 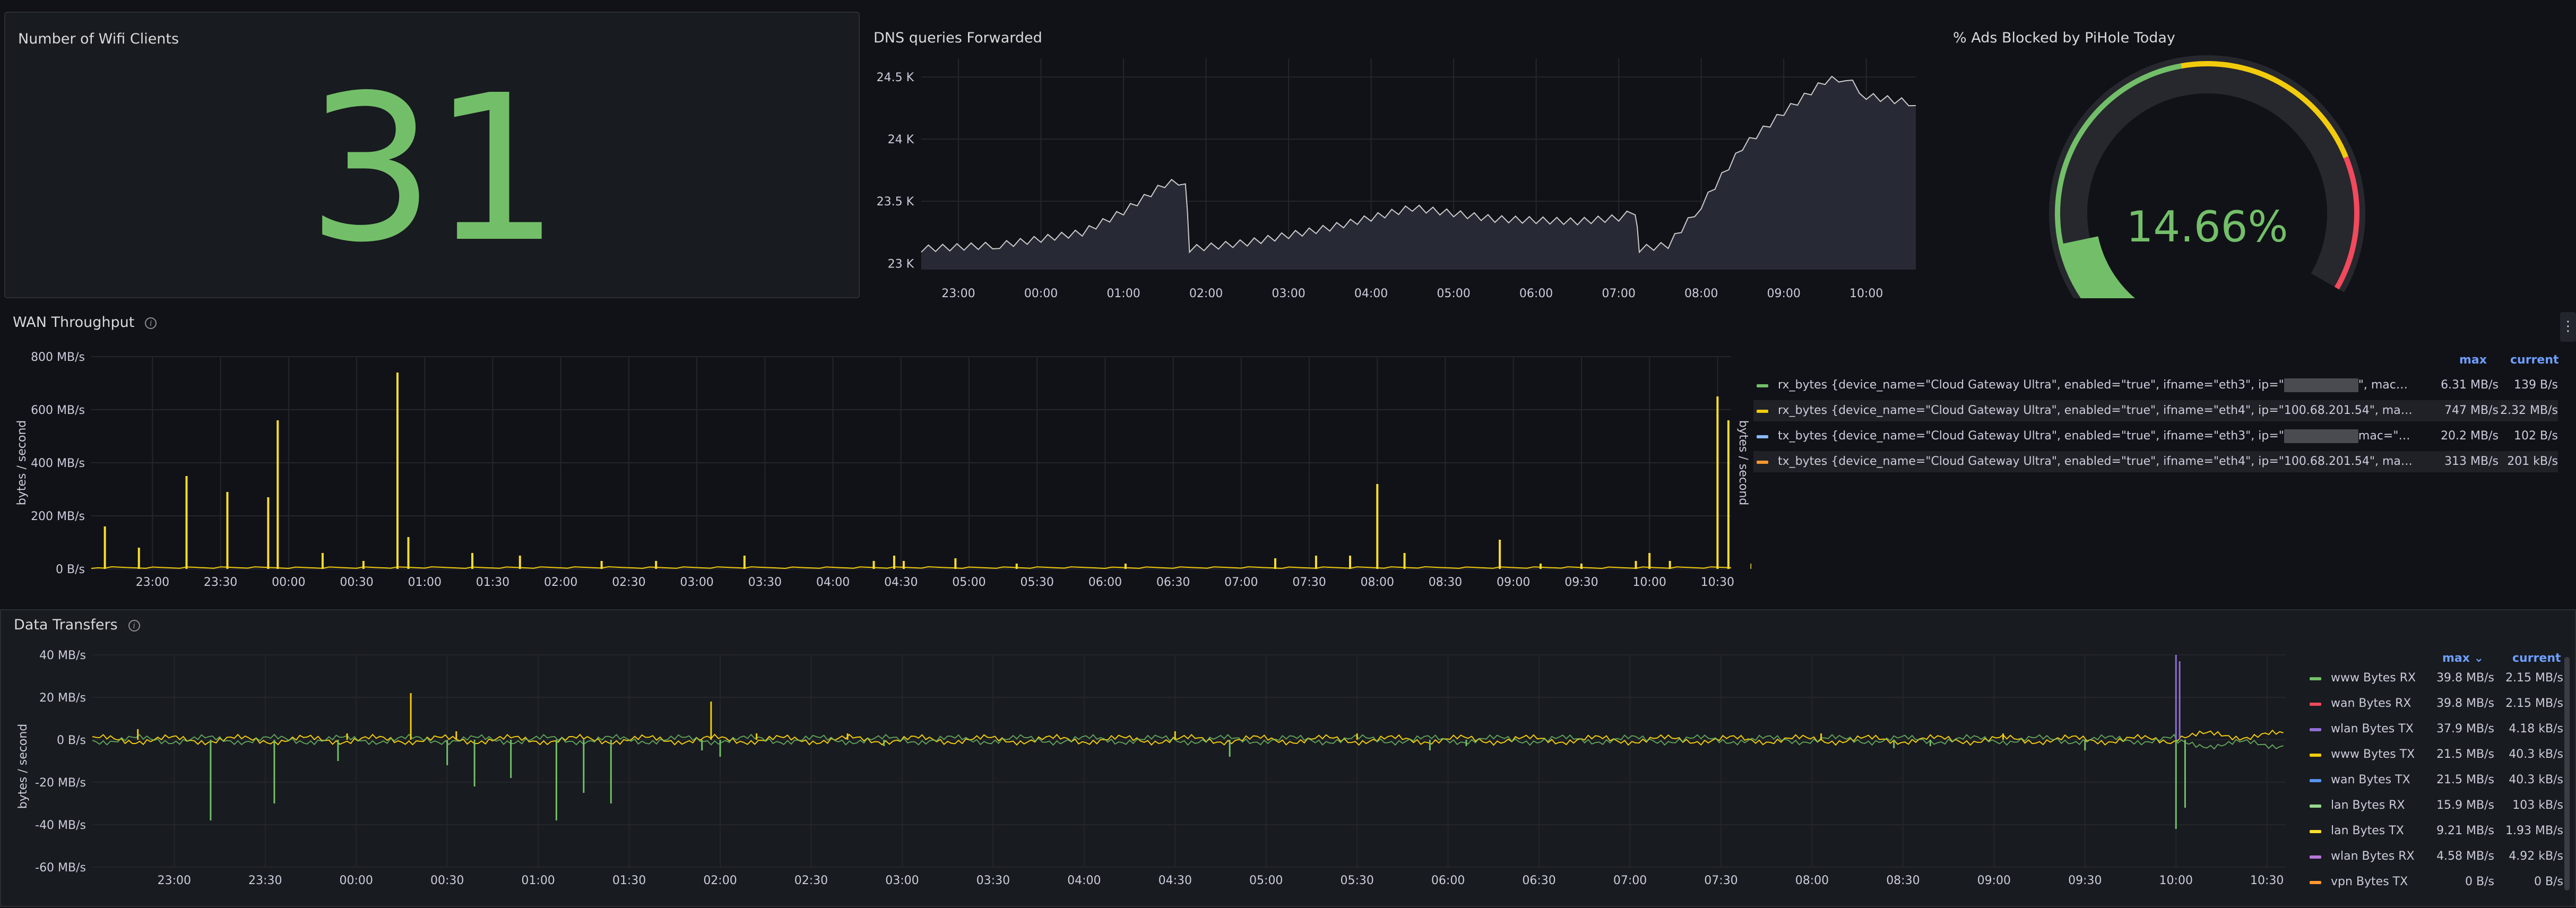 I want to click on legend-label: wlan Bytes RX, so click(x=2384, y=857).